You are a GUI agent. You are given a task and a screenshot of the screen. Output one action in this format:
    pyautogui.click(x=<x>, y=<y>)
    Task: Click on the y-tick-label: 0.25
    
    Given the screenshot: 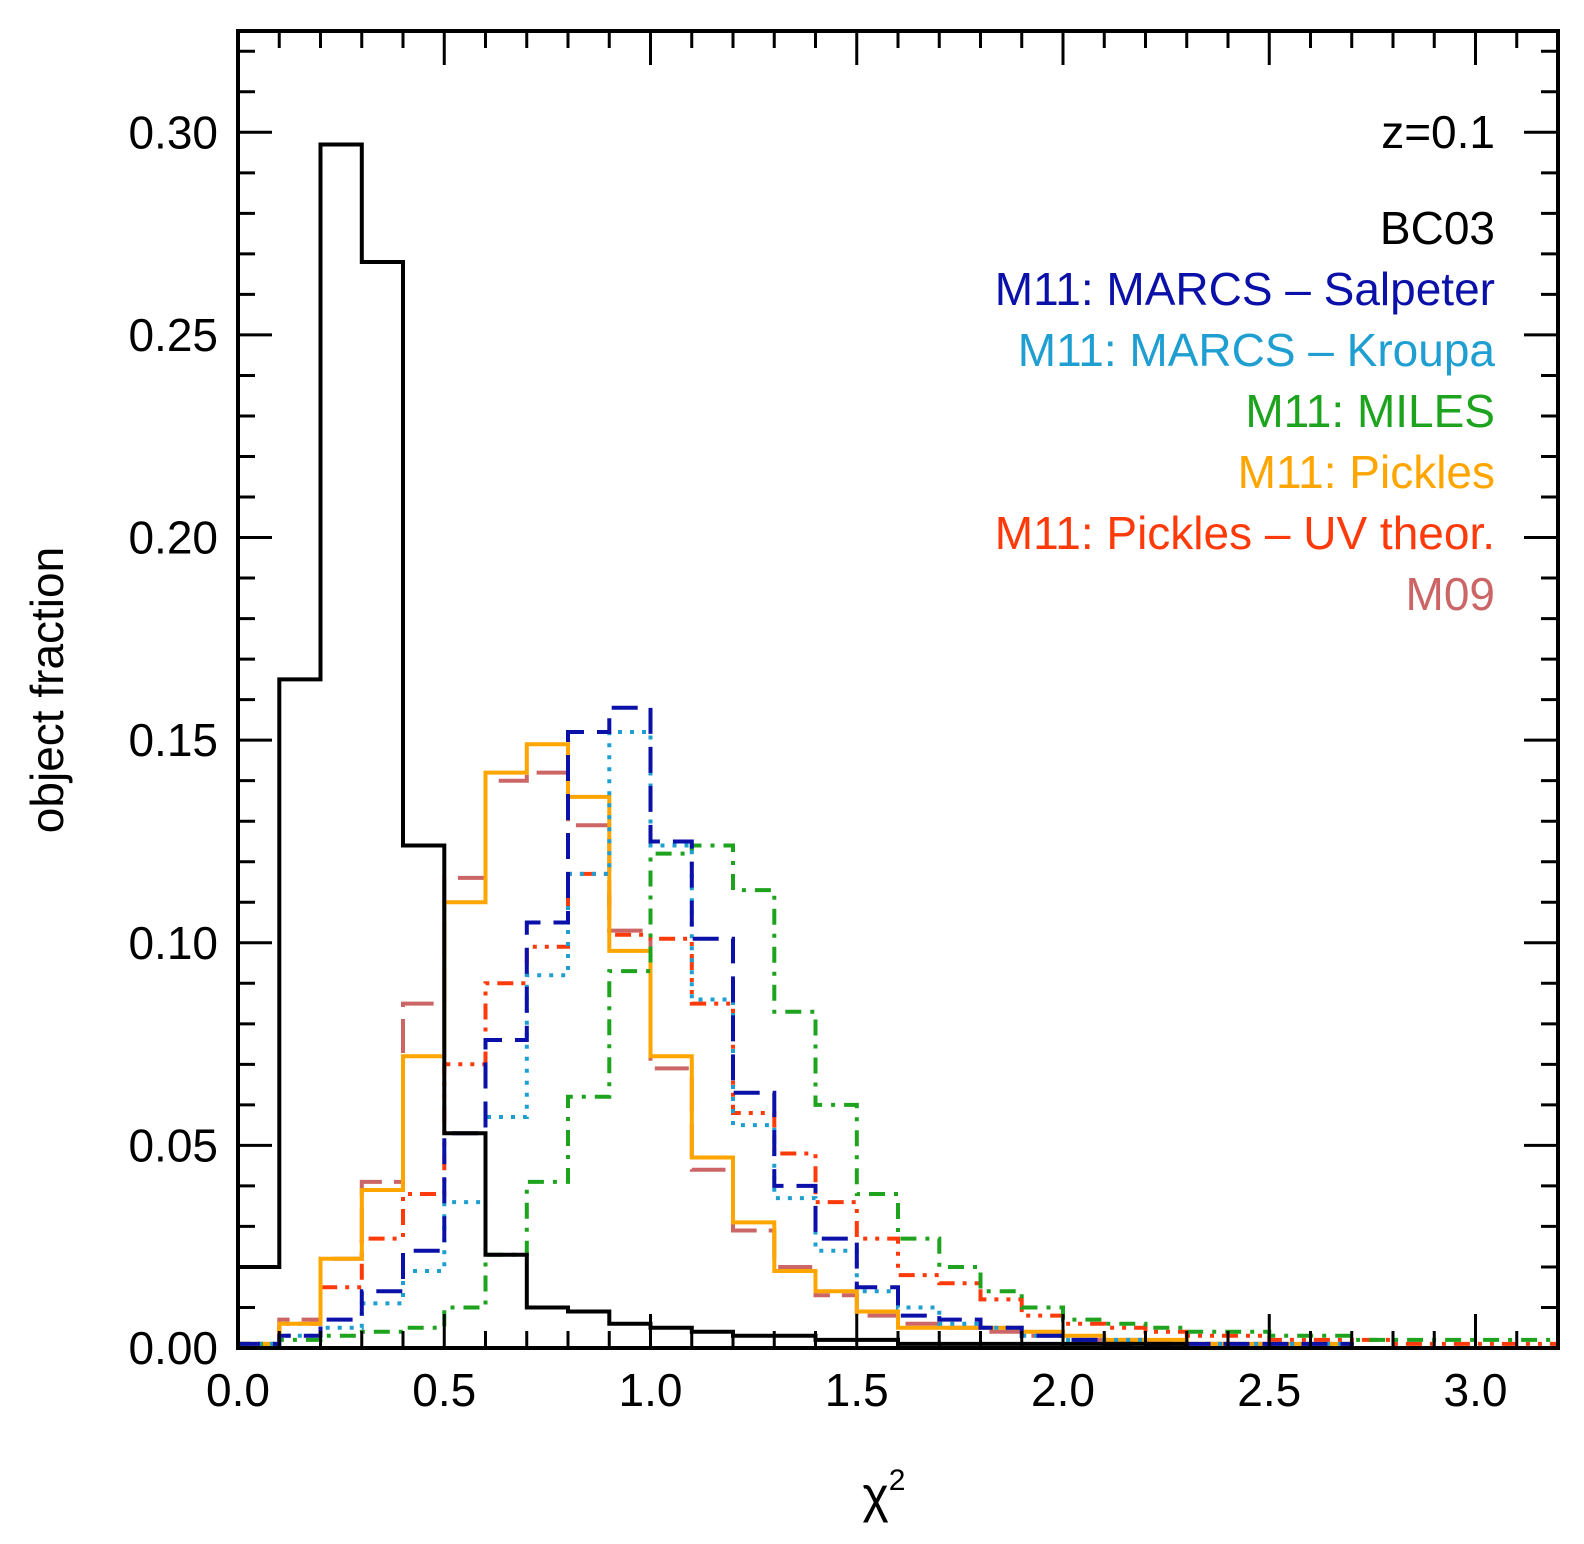 What is the action you would take?
    pyautogui.click(x=173, y=335)
    